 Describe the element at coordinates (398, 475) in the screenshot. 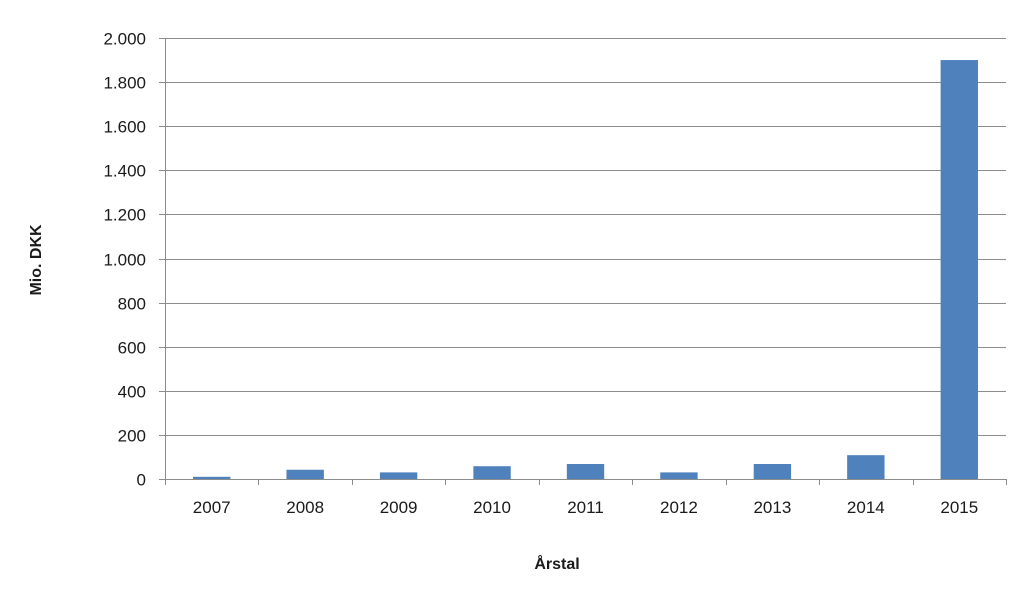

I see `bar-2009` at that location.